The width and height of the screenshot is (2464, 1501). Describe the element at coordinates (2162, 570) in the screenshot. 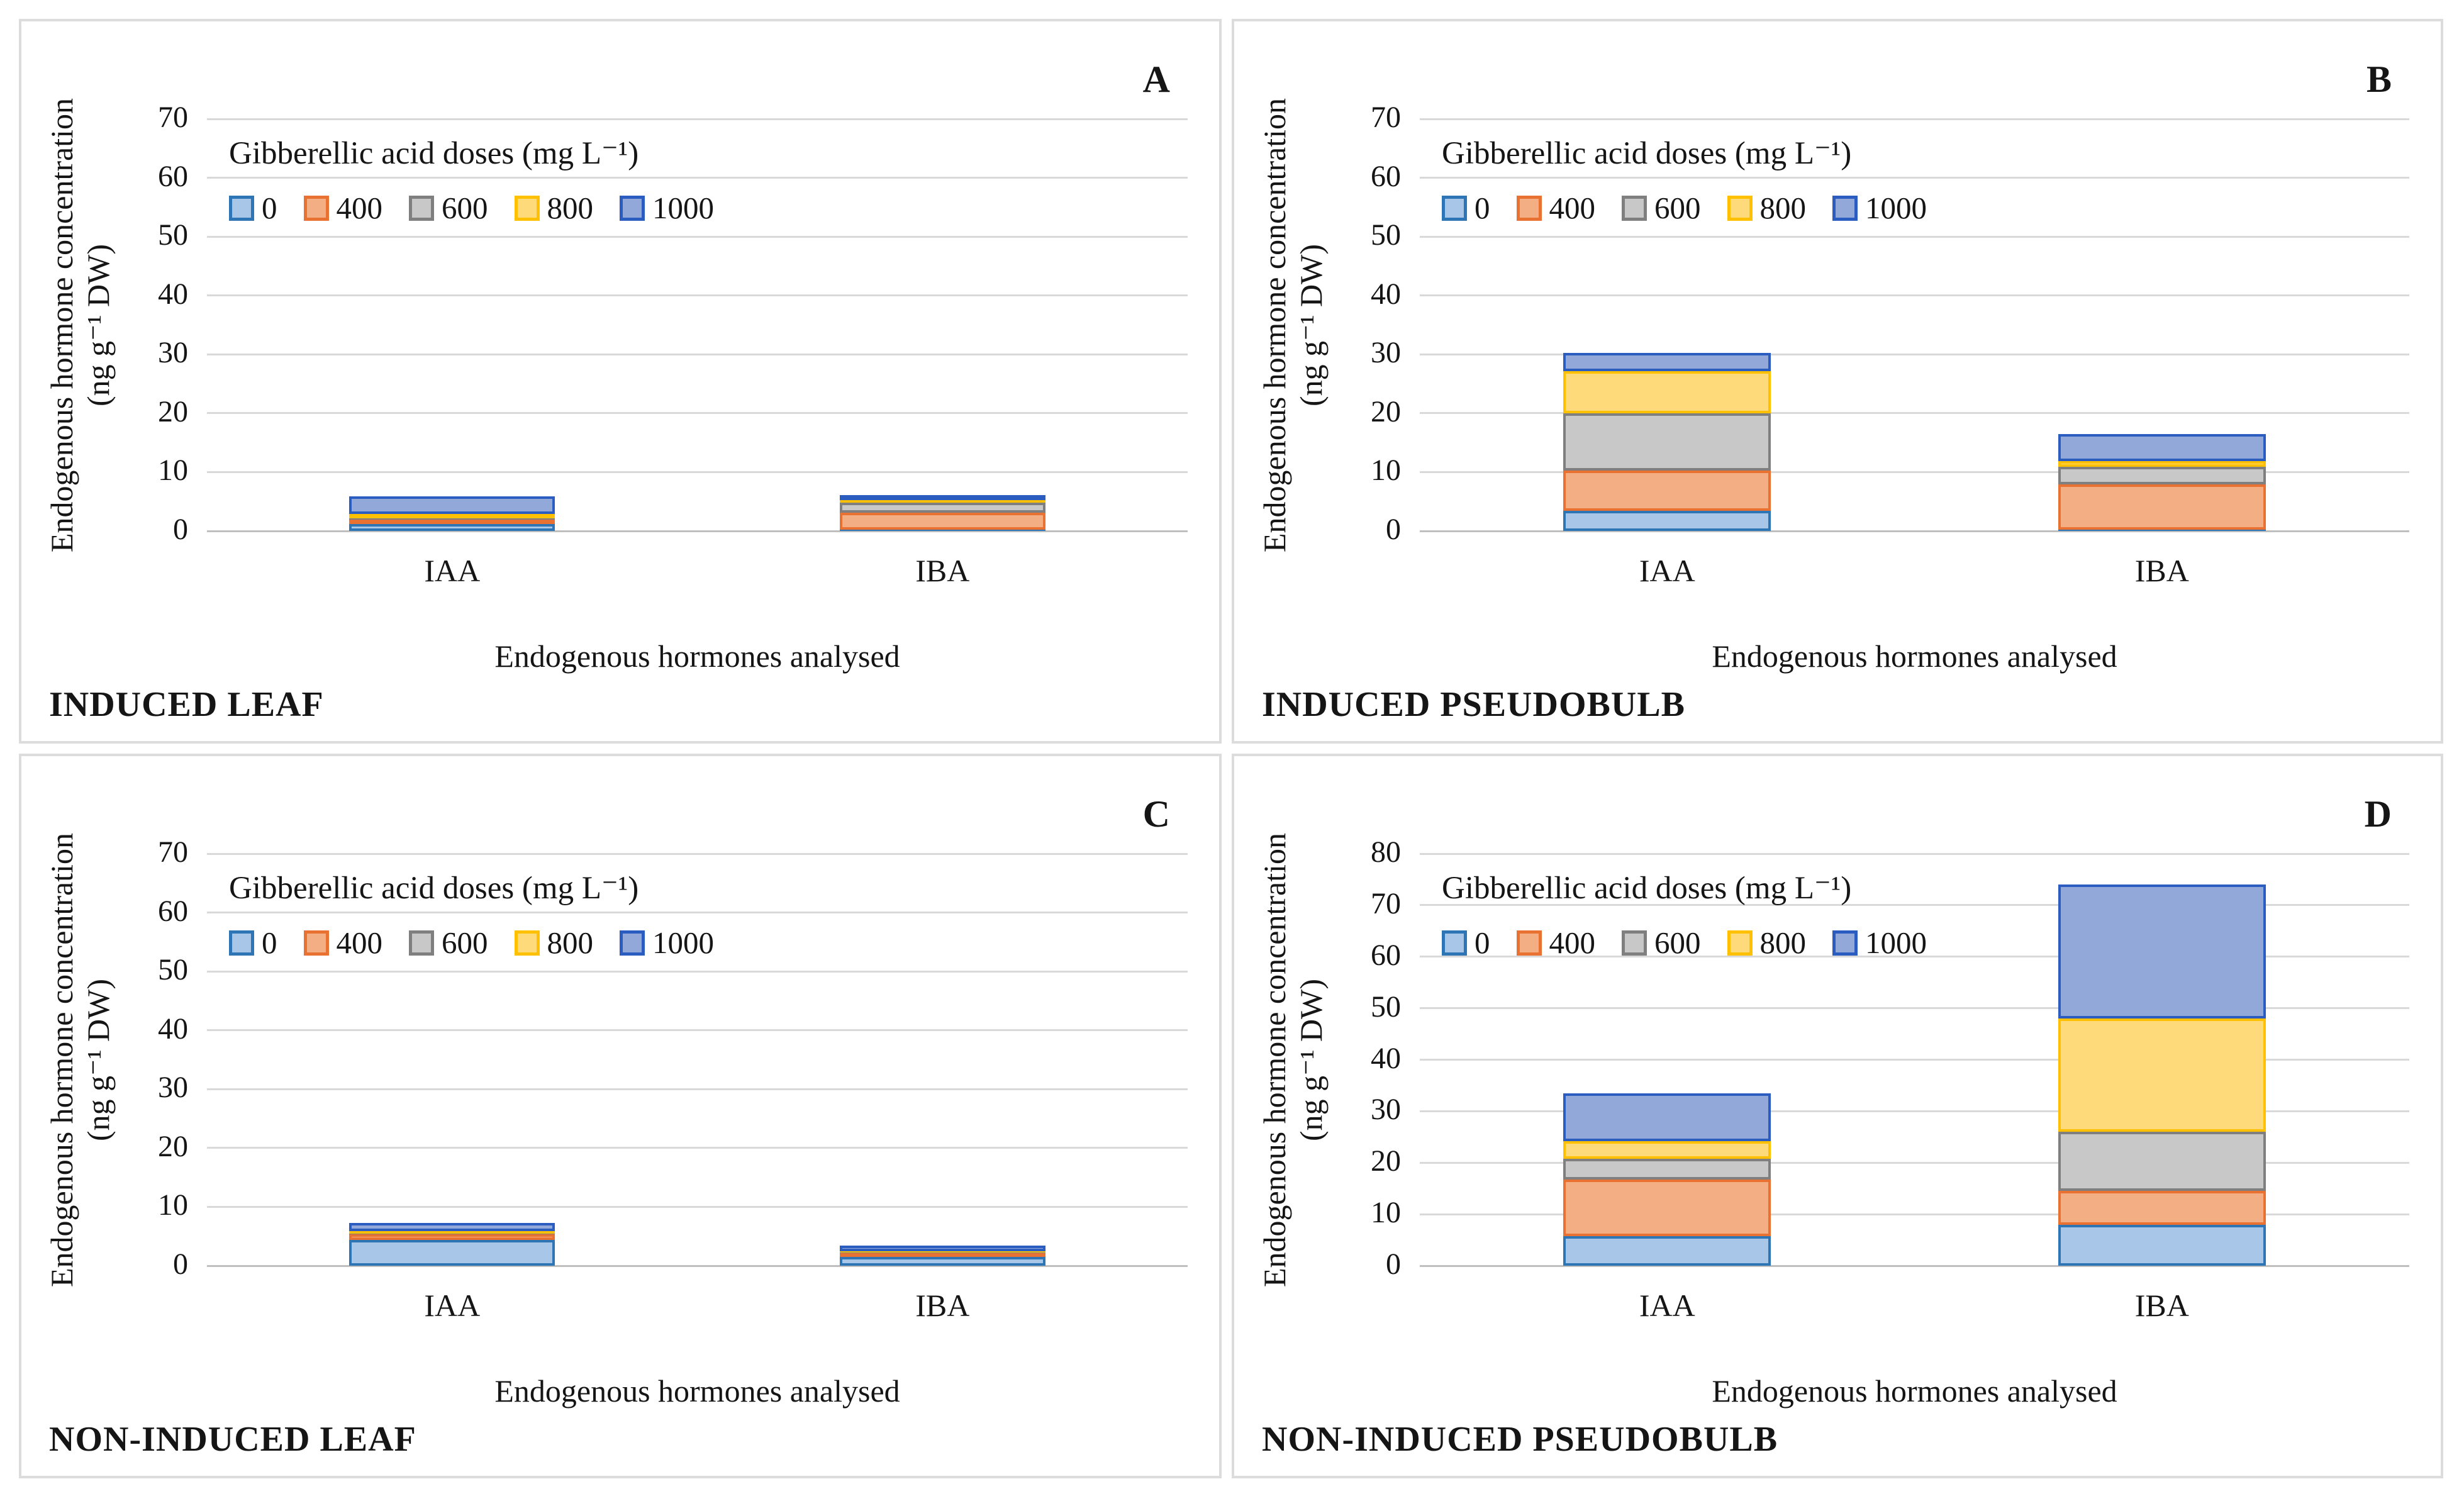

I see `x-tick-label-IBA: IBA` at that location.